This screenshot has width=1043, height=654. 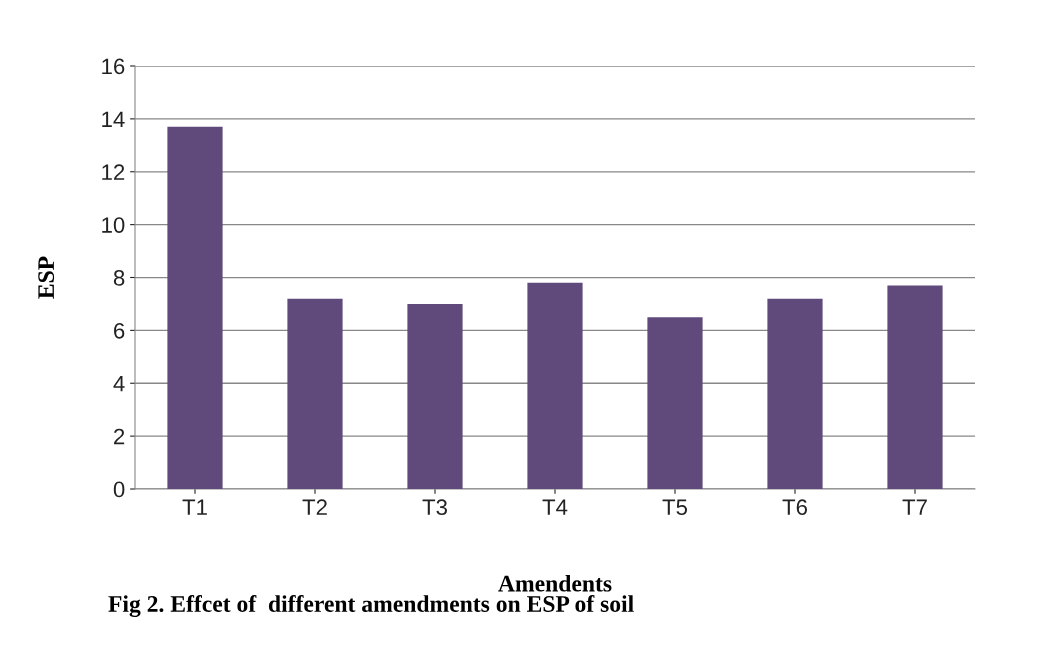 What do you see at coordinates (314, 507) in the screenshot?
I see `x-tick-label: T2` at bounding box center [314, 507].